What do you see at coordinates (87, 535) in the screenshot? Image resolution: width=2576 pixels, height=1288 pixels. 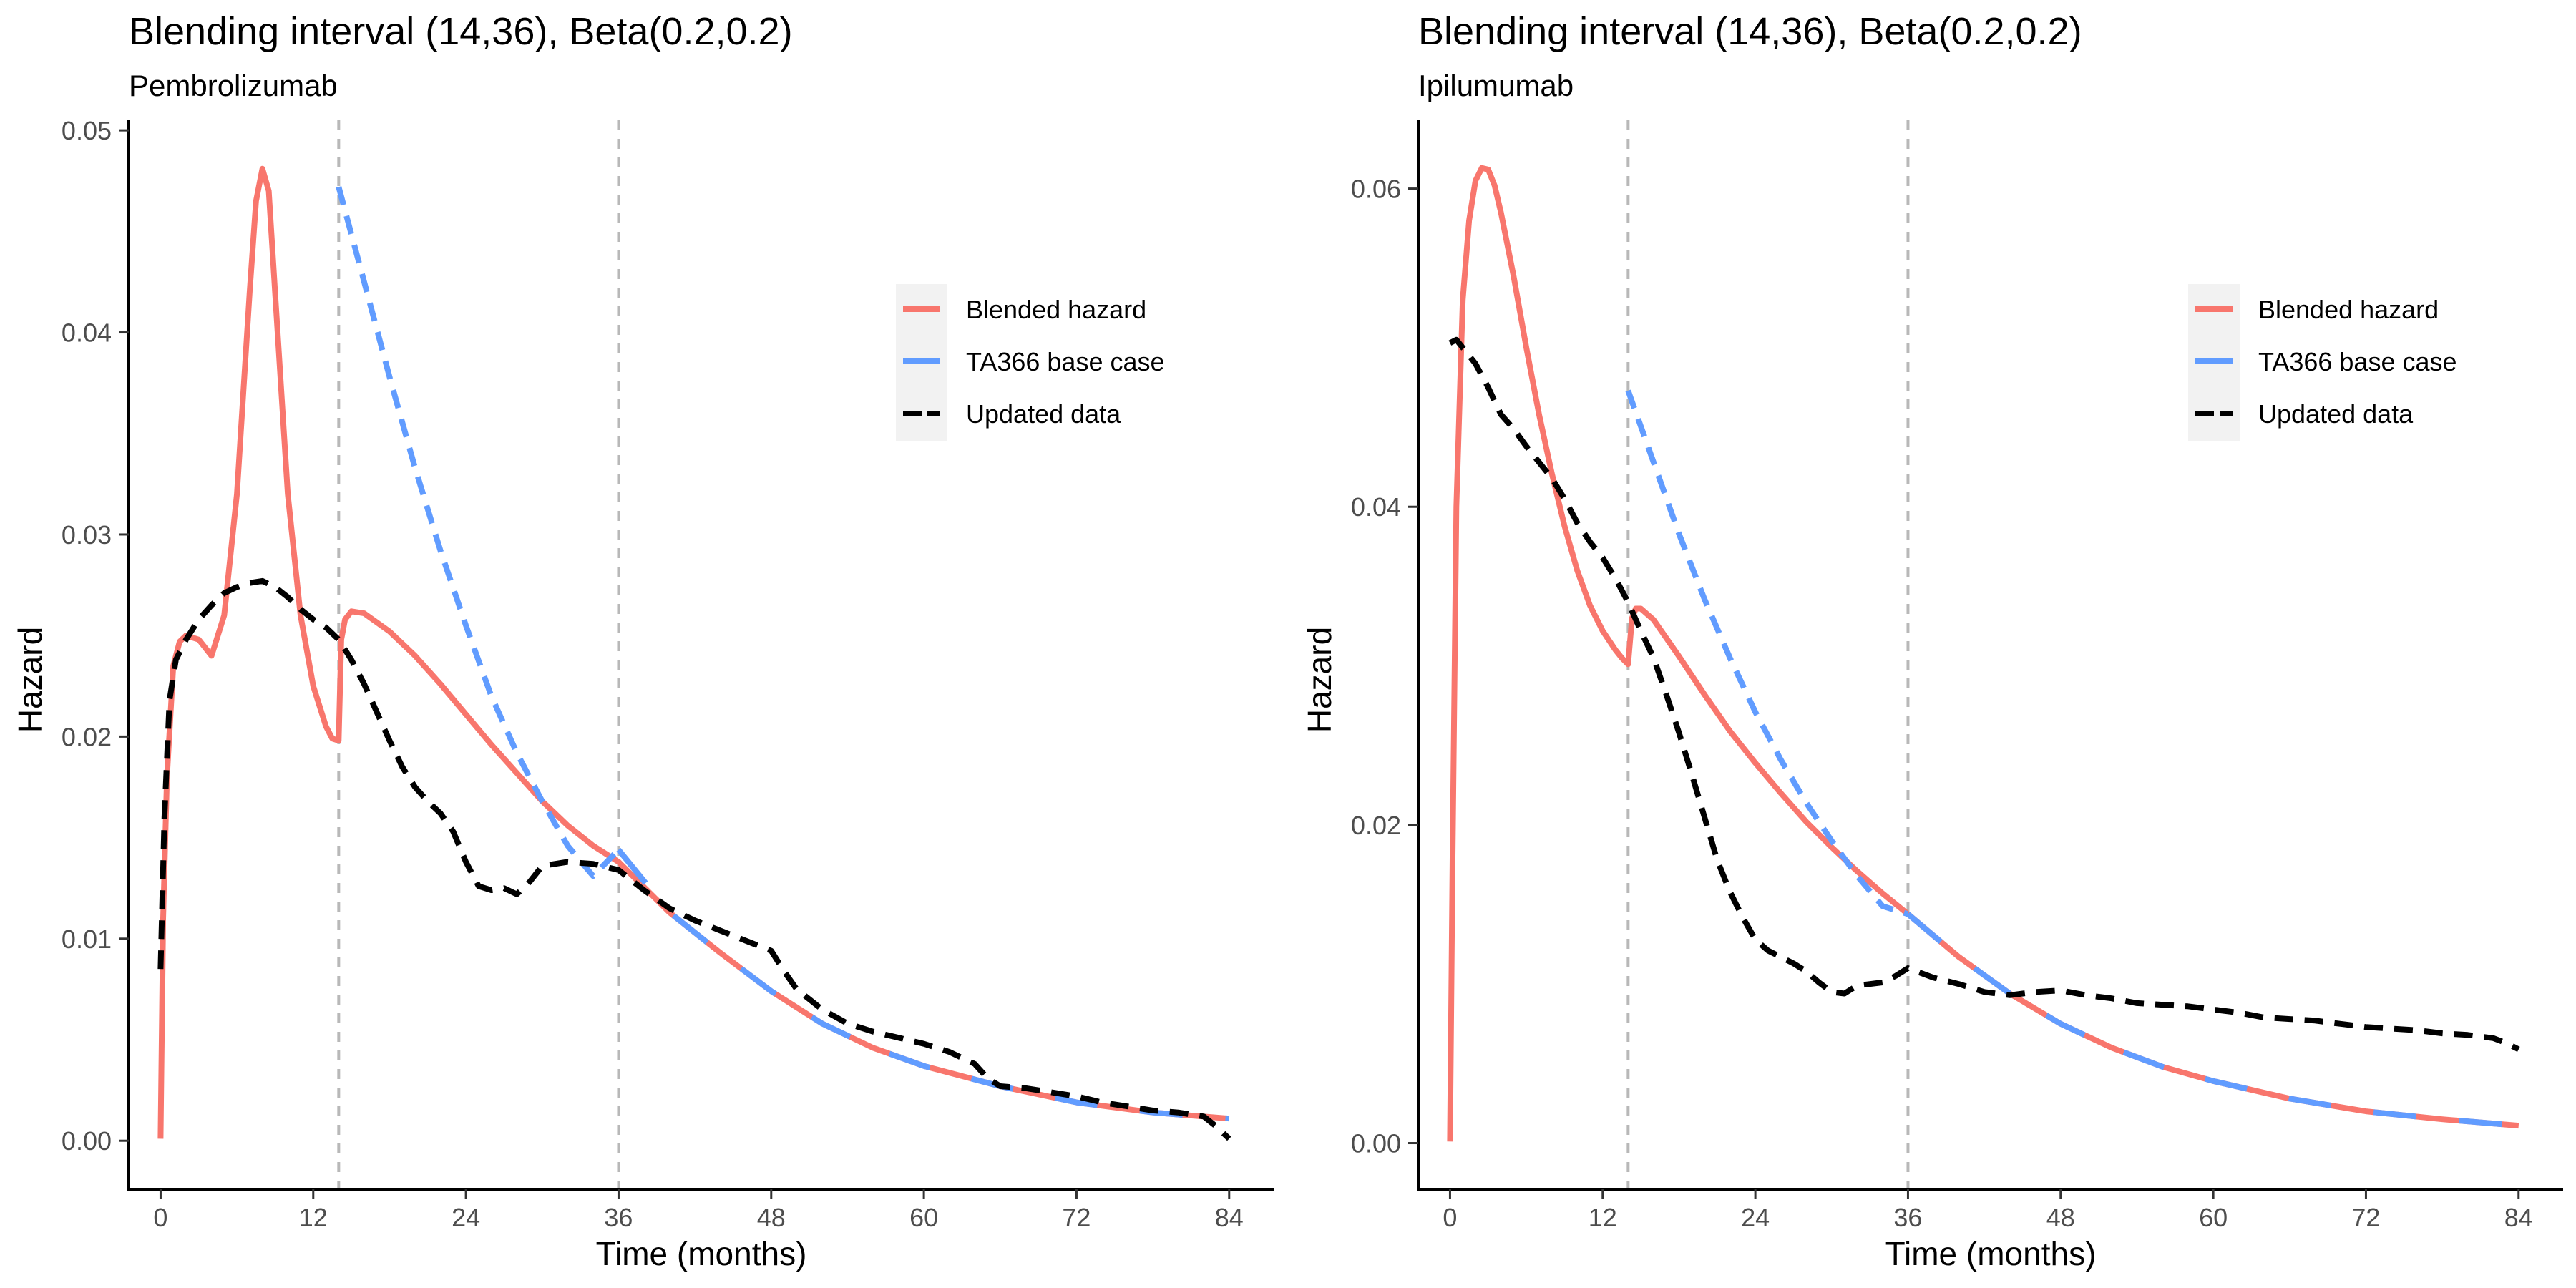 I see `y-tick-label: 0.03` at bounding box center [87, 535].